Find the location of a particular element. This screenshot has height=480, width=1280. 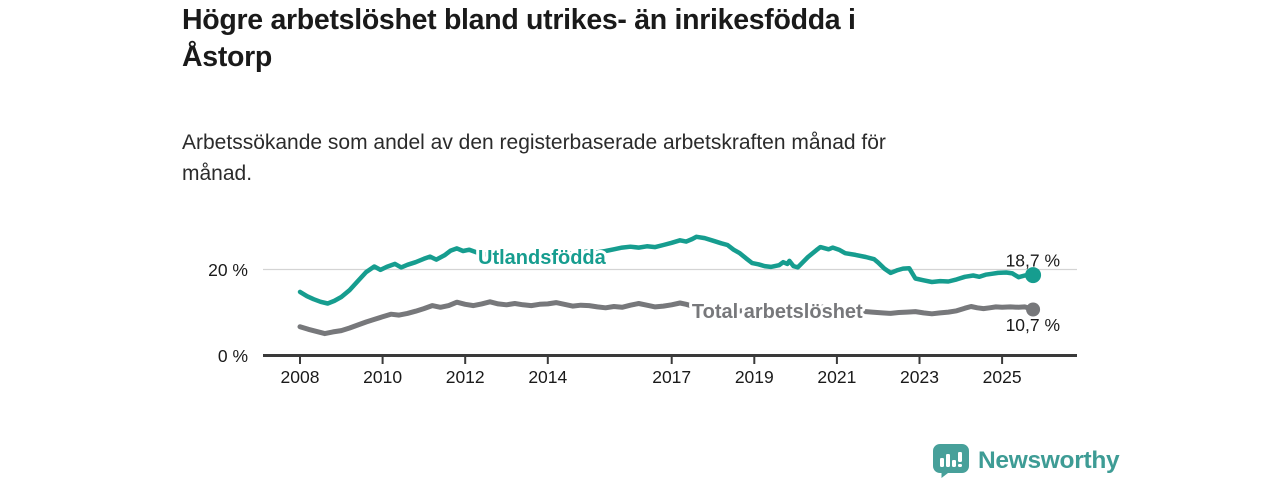

x-tick-label: 2012 is located at coordinates (465, 377).